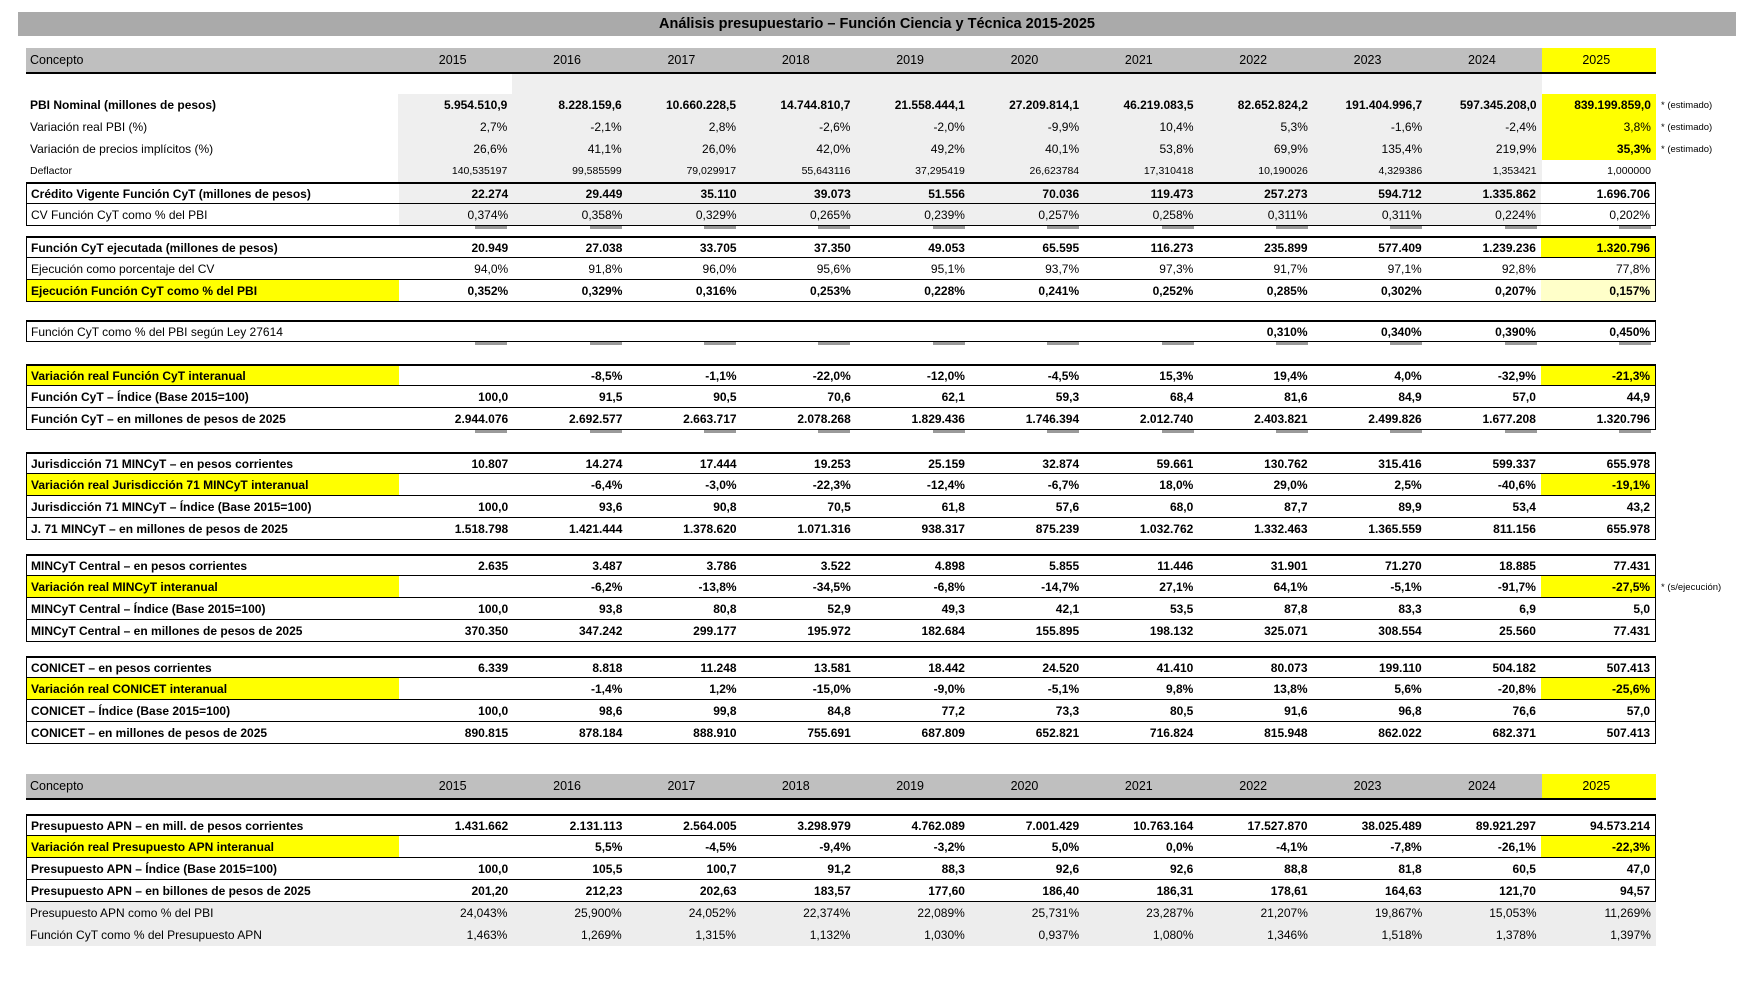 The height and width of the screenshot is (996, 1754). What do you see at coordinates (1598, 247) in the screenshot?
I see `cell-funcion-cyt-ejecutada-2025: 1.320.796` at bounding box center [1598, 247].